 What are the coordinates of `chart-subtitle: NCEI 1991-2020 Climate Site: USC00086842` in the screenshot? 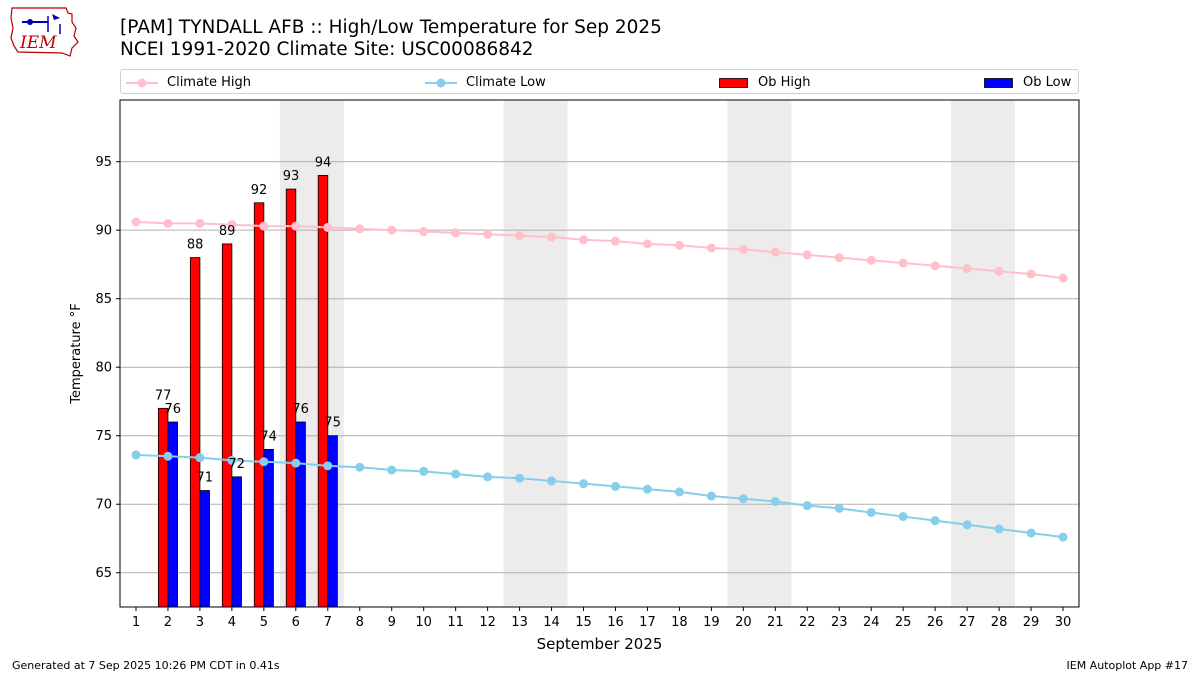 It's located at (327, 49).